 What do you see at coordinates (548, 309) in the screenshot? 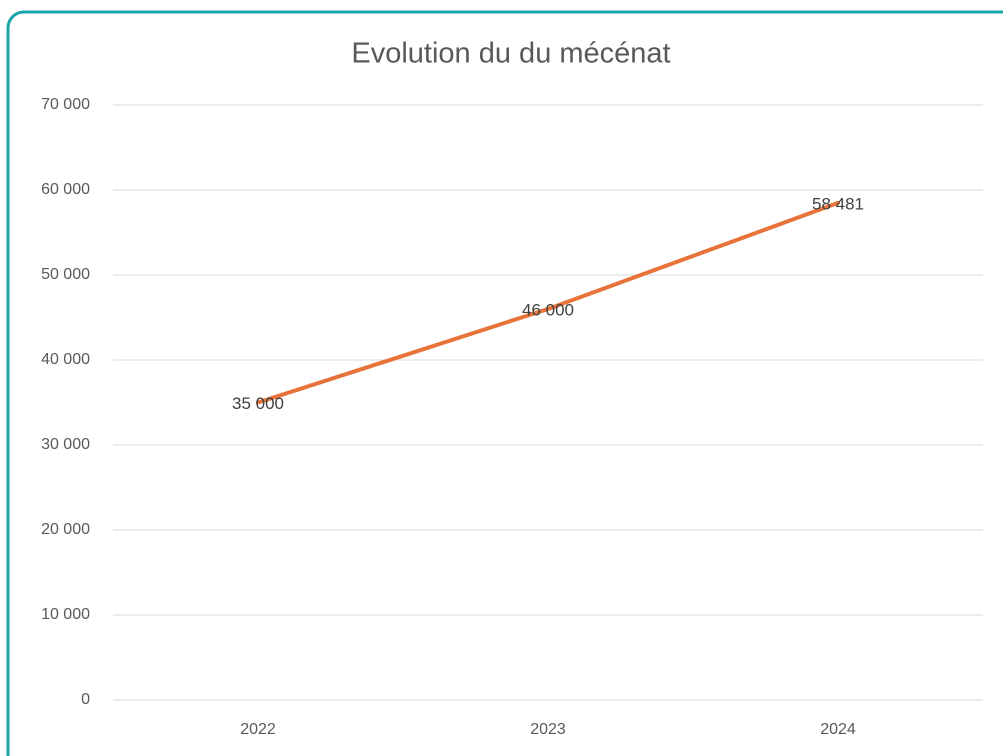
I see `data-label: 46 000` at bounding box center [548, 309].